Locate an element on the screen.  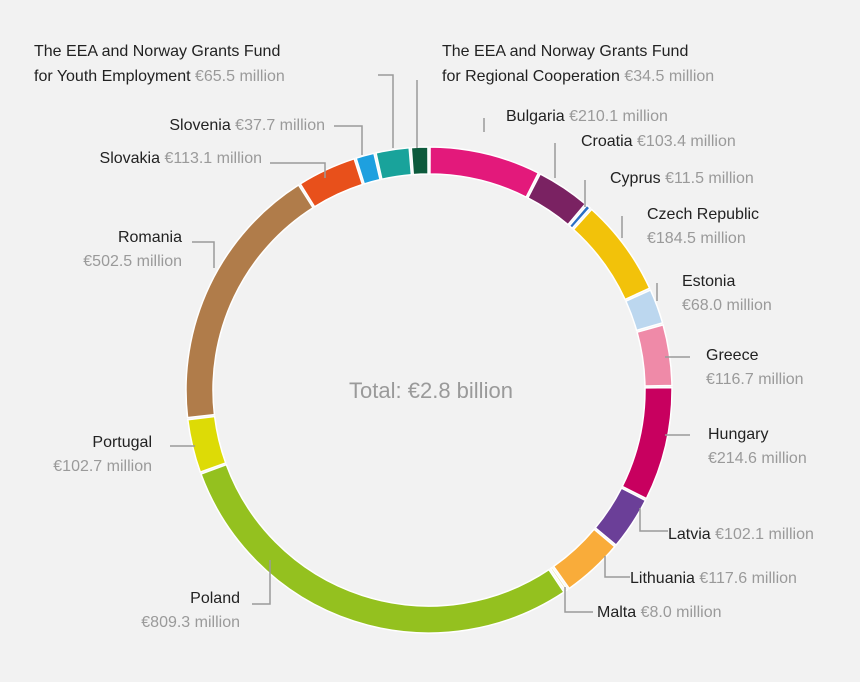
leader-line-youth-employment is located at coordinates (386, 111).